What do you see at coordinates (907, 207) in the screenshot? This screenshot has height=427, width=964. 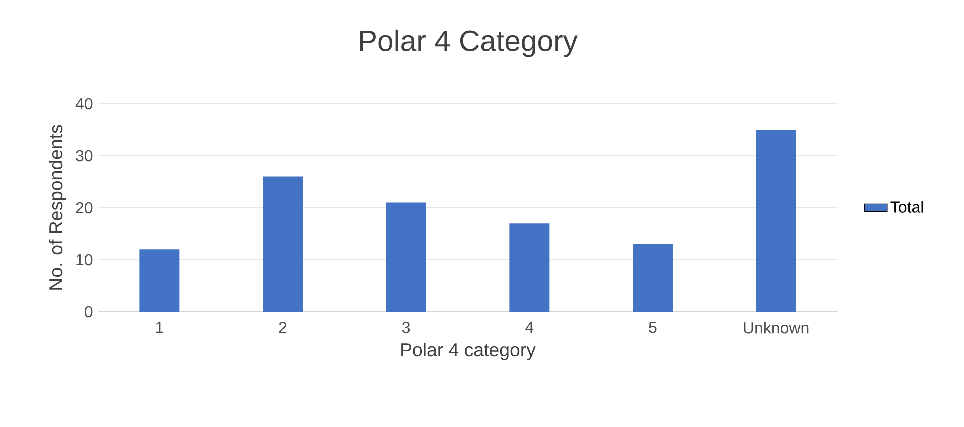 I see `legend-label: Total` at bounding box center [907, 207].